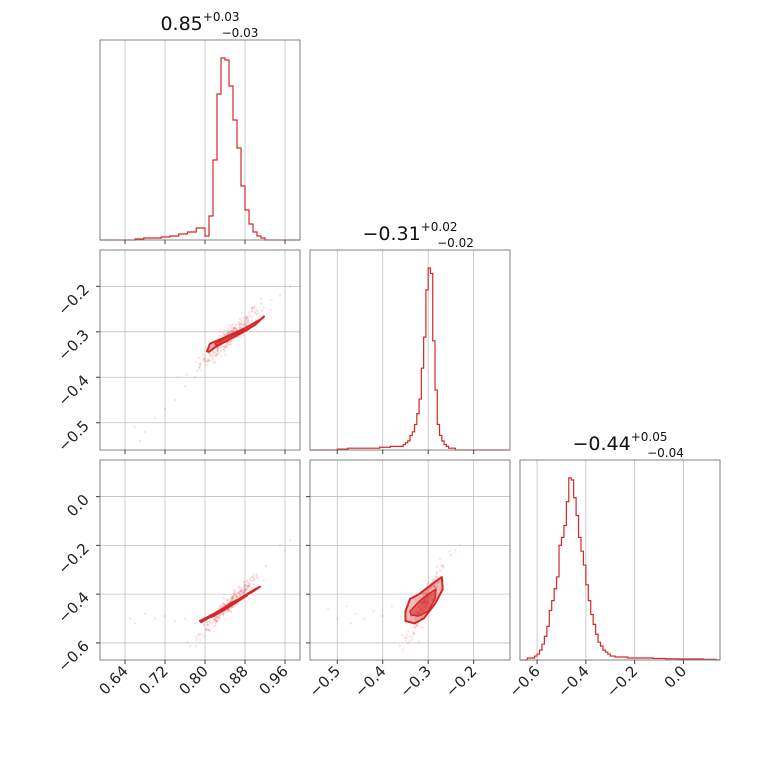  What do you see at coordinates (409, 232) in the screenshot?
I see `panel-title-2: −0.31+0.02` at bounding box center [409, 232].